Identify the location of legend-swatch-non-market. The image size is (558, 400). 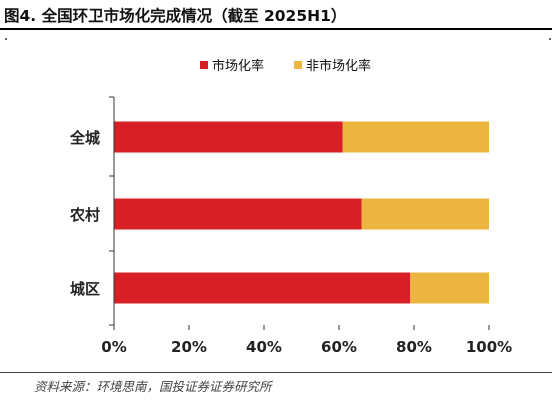
(298, 64).